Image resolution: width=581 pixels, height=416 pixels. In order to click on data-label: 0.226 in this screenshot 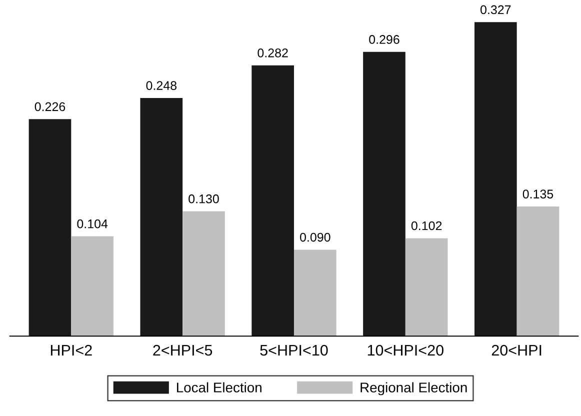, I will do `click(50, 107)`.